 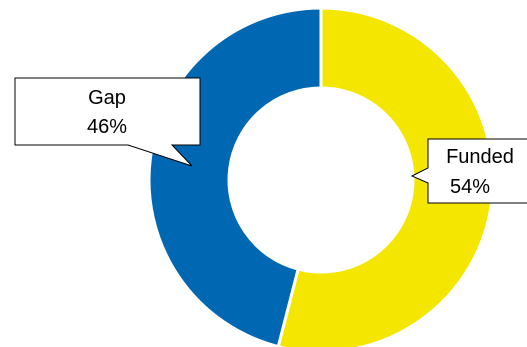 I want to click on label-funded-name: Funded, so click(x=480, y=157).